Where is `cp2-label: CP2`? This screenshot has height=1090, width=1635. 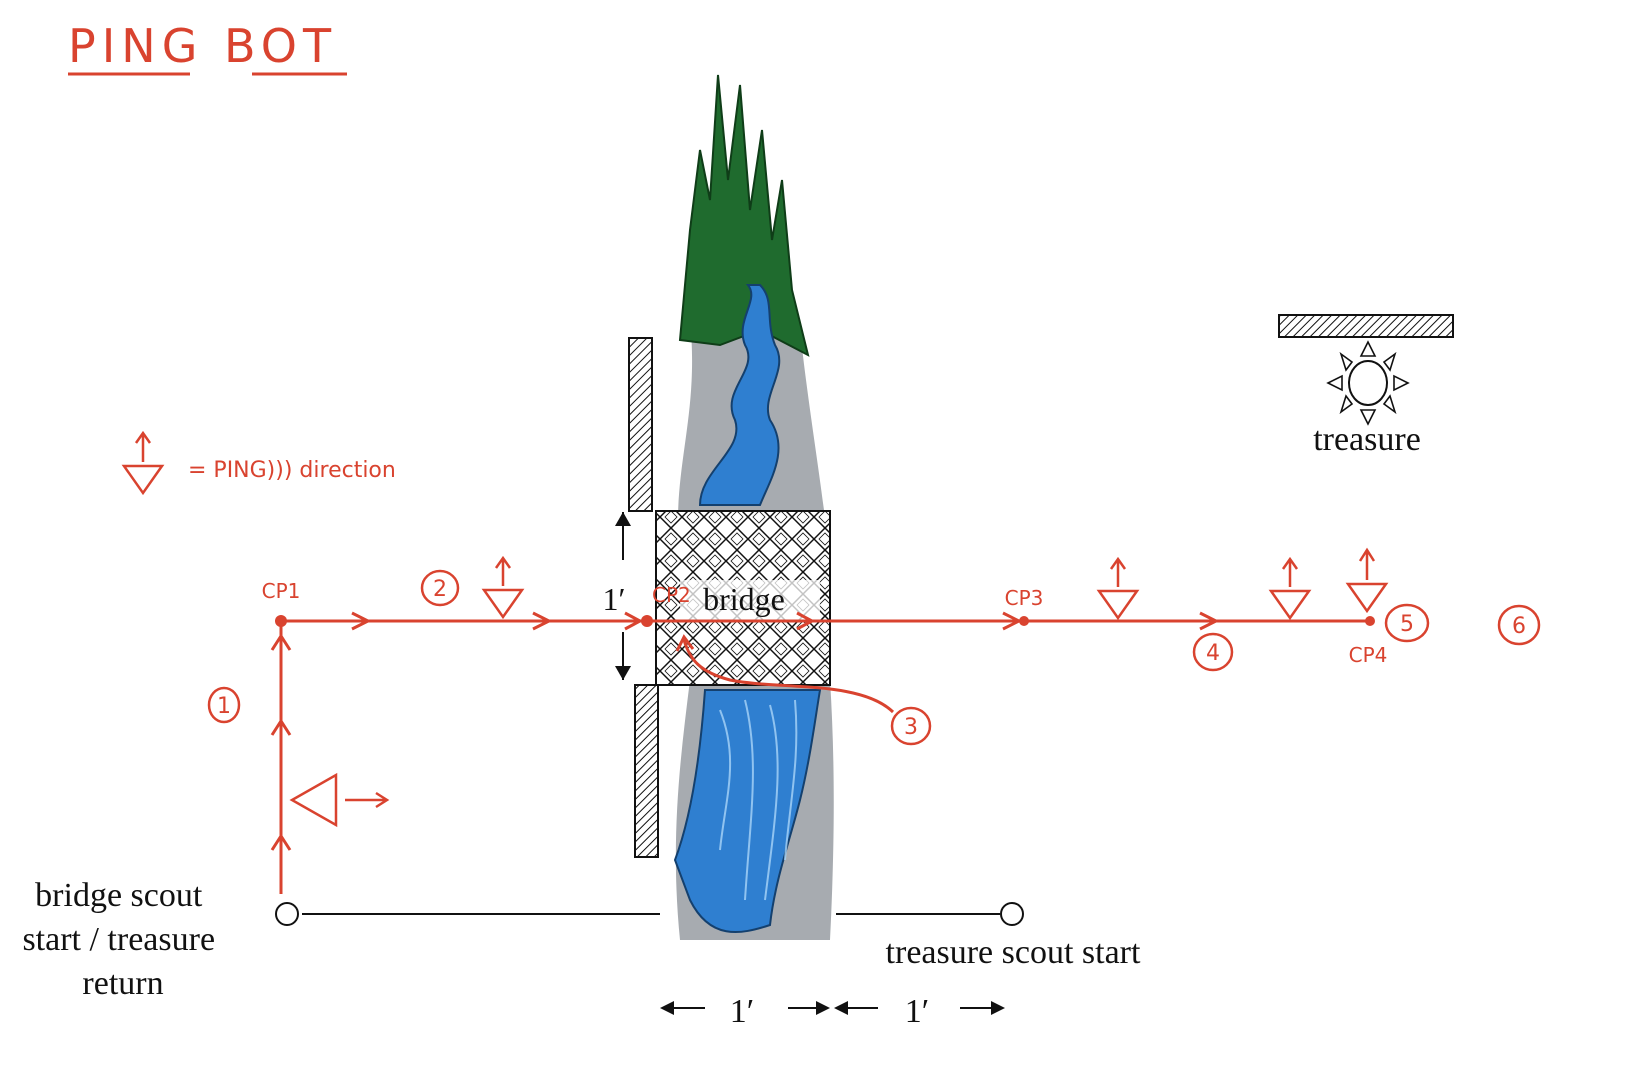
cp2-label: CP2 is located at coordinates (671, 595).